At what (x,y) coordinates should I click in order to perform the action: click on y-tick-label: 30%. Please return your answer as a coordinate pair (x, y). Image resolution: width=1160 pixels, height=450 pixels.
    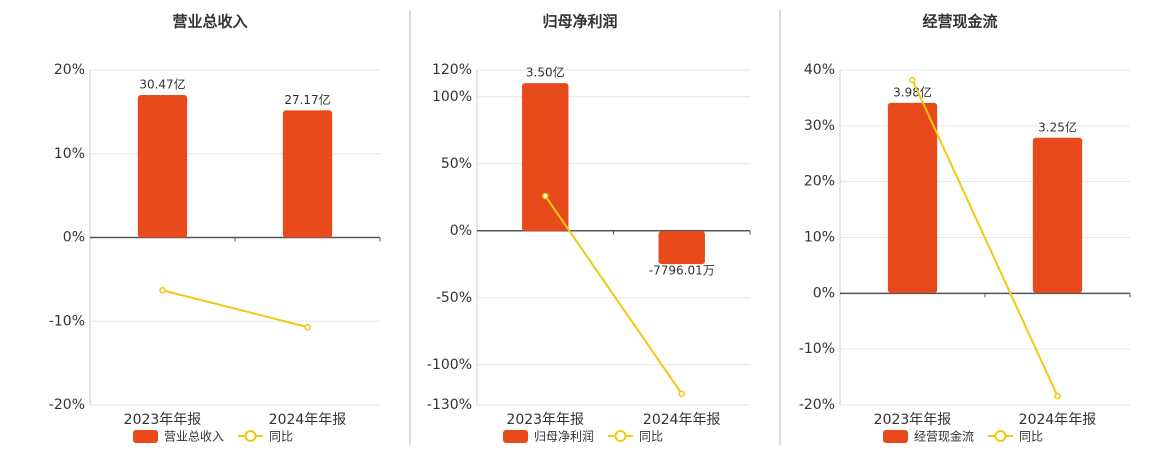
    Looking at the image, I should click on (819, 126).